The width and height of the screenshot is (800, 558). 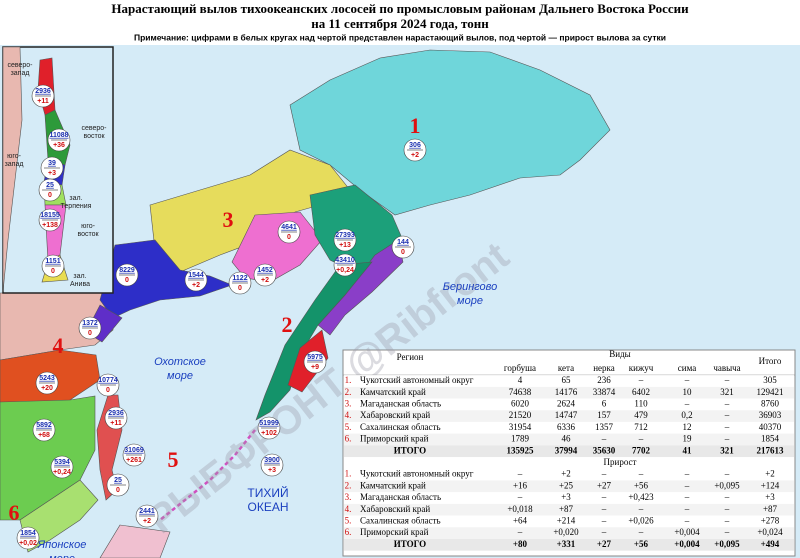 What do you see at coordinates (687, 368) in the screenshot?
I see `table-header: сима` at bounding box center [687, 368].